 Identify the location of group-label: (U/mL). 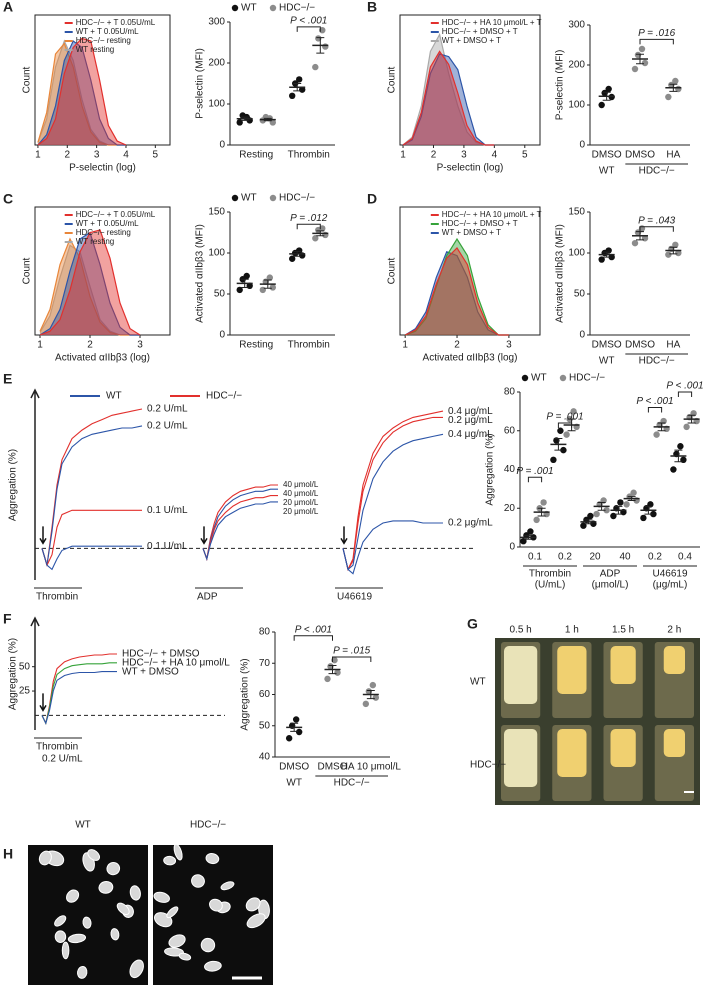
(550, 585).